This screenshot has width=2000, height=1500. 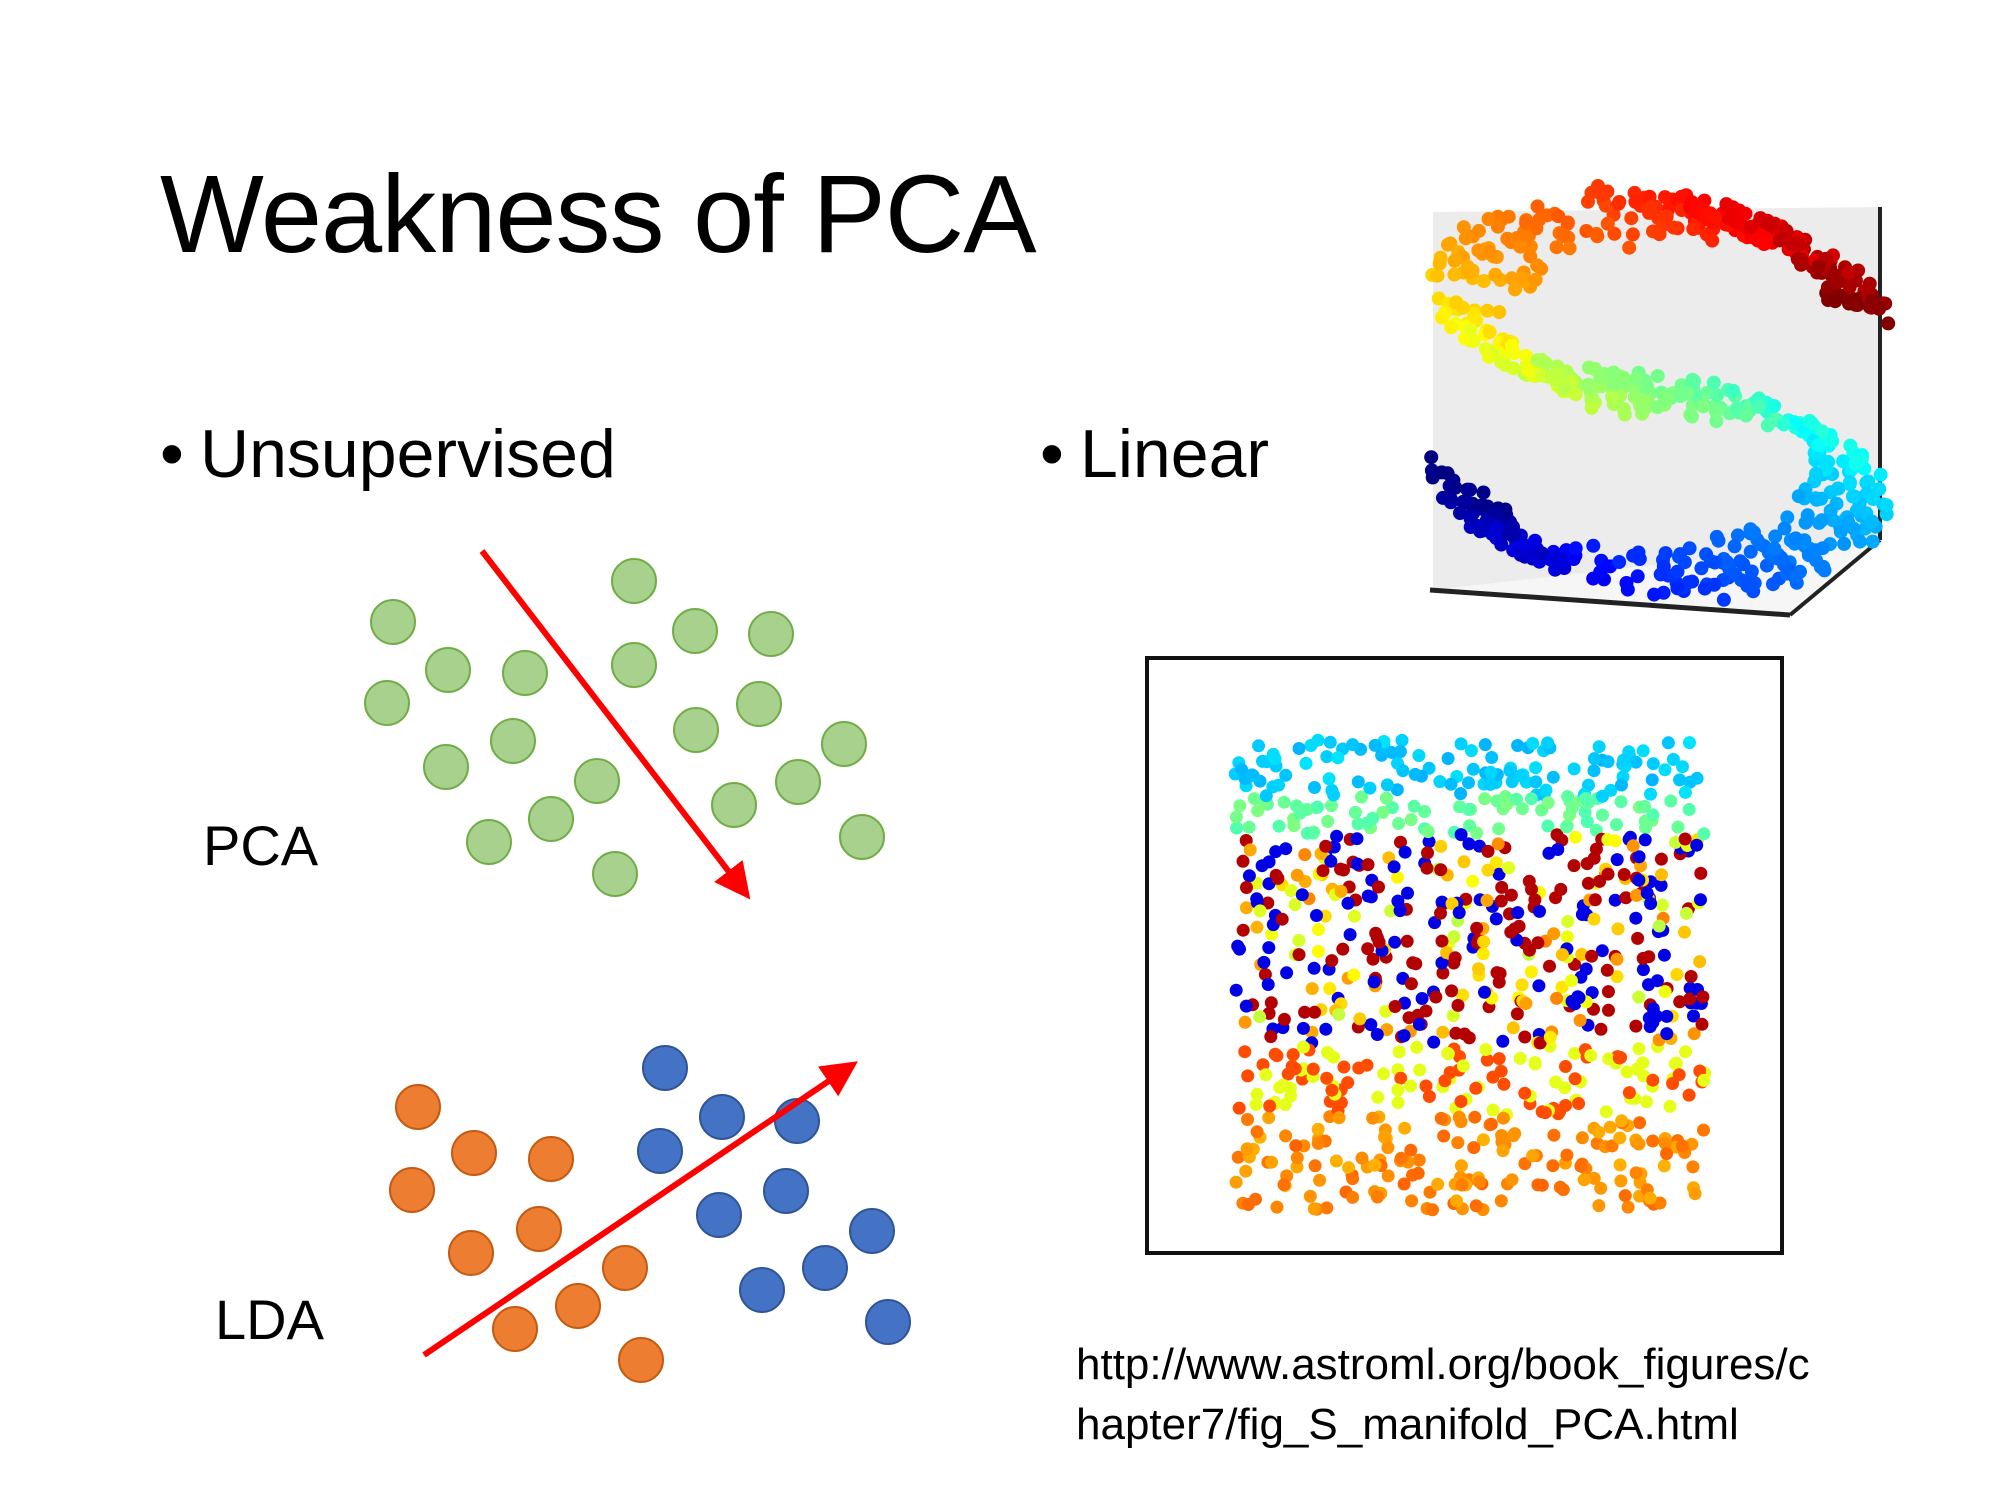 What do you see at coordinates (388, 454) in the screenshot?
I see `bullet-unsupervised: • Unsupervised` at bounding box center [388, 454].